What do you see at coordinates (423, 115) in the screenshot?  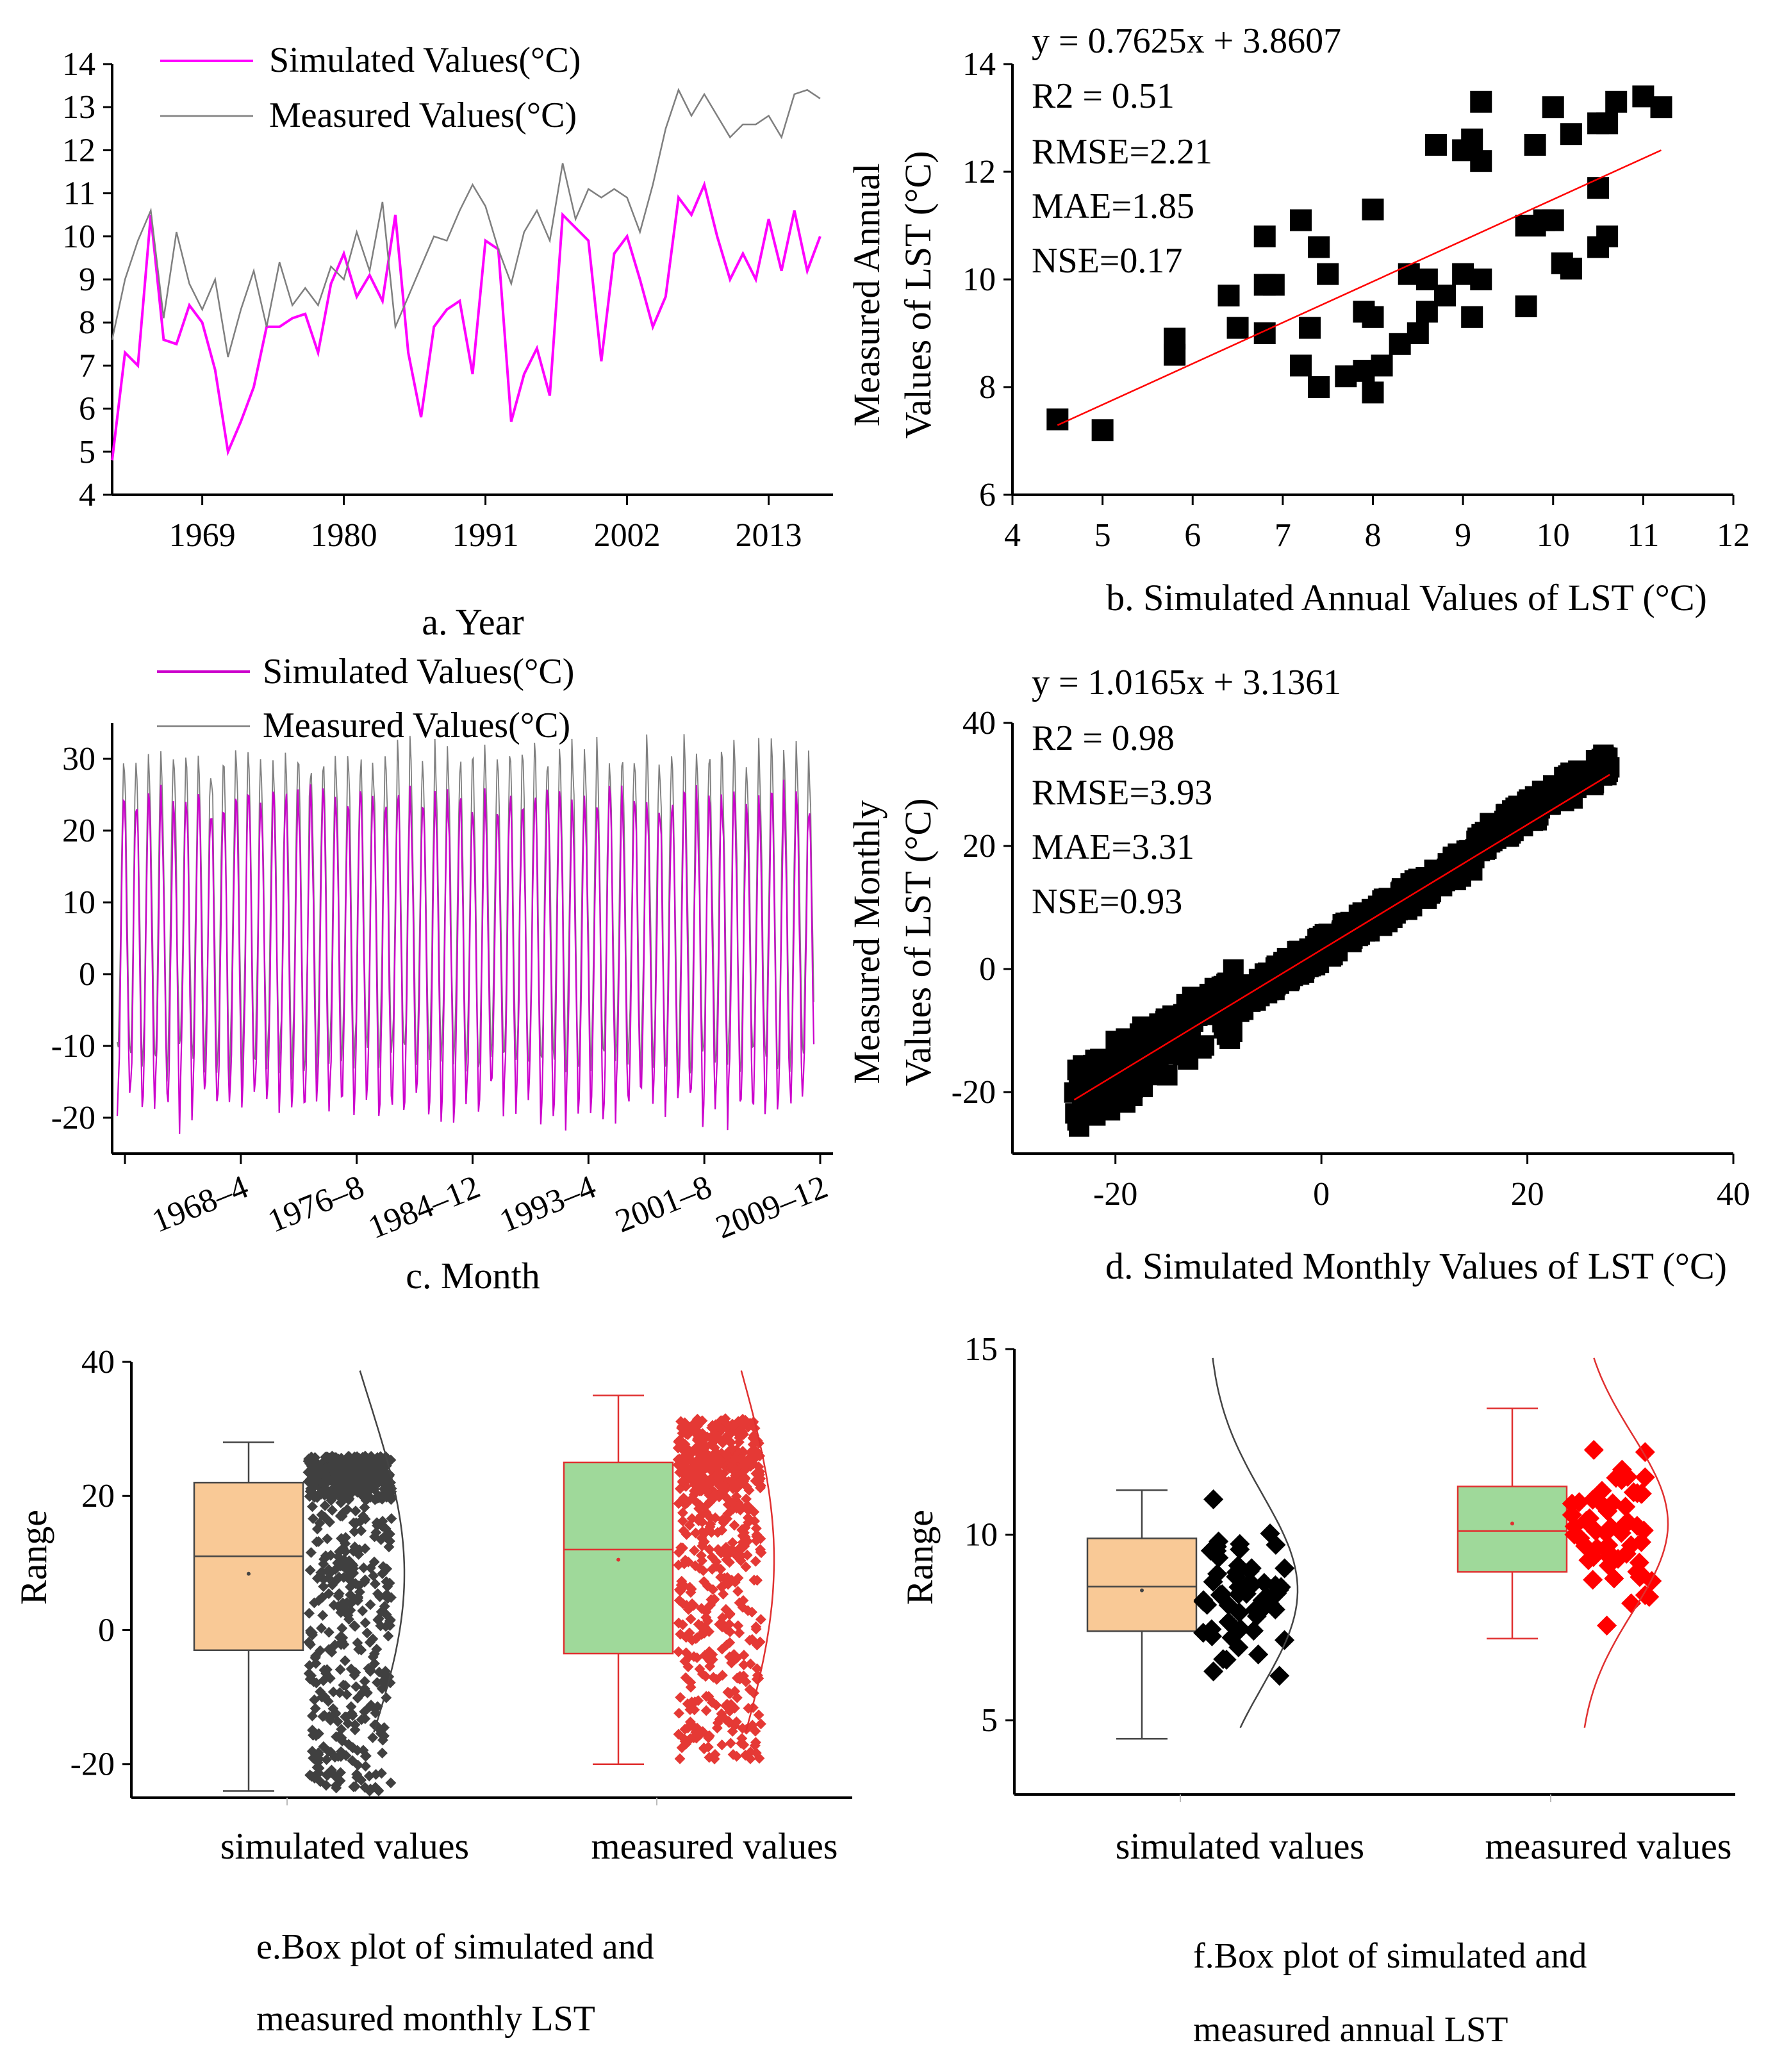 I see `panel-a-legend-measured: Measured Values(°C)` at bounding box center [423, 115].